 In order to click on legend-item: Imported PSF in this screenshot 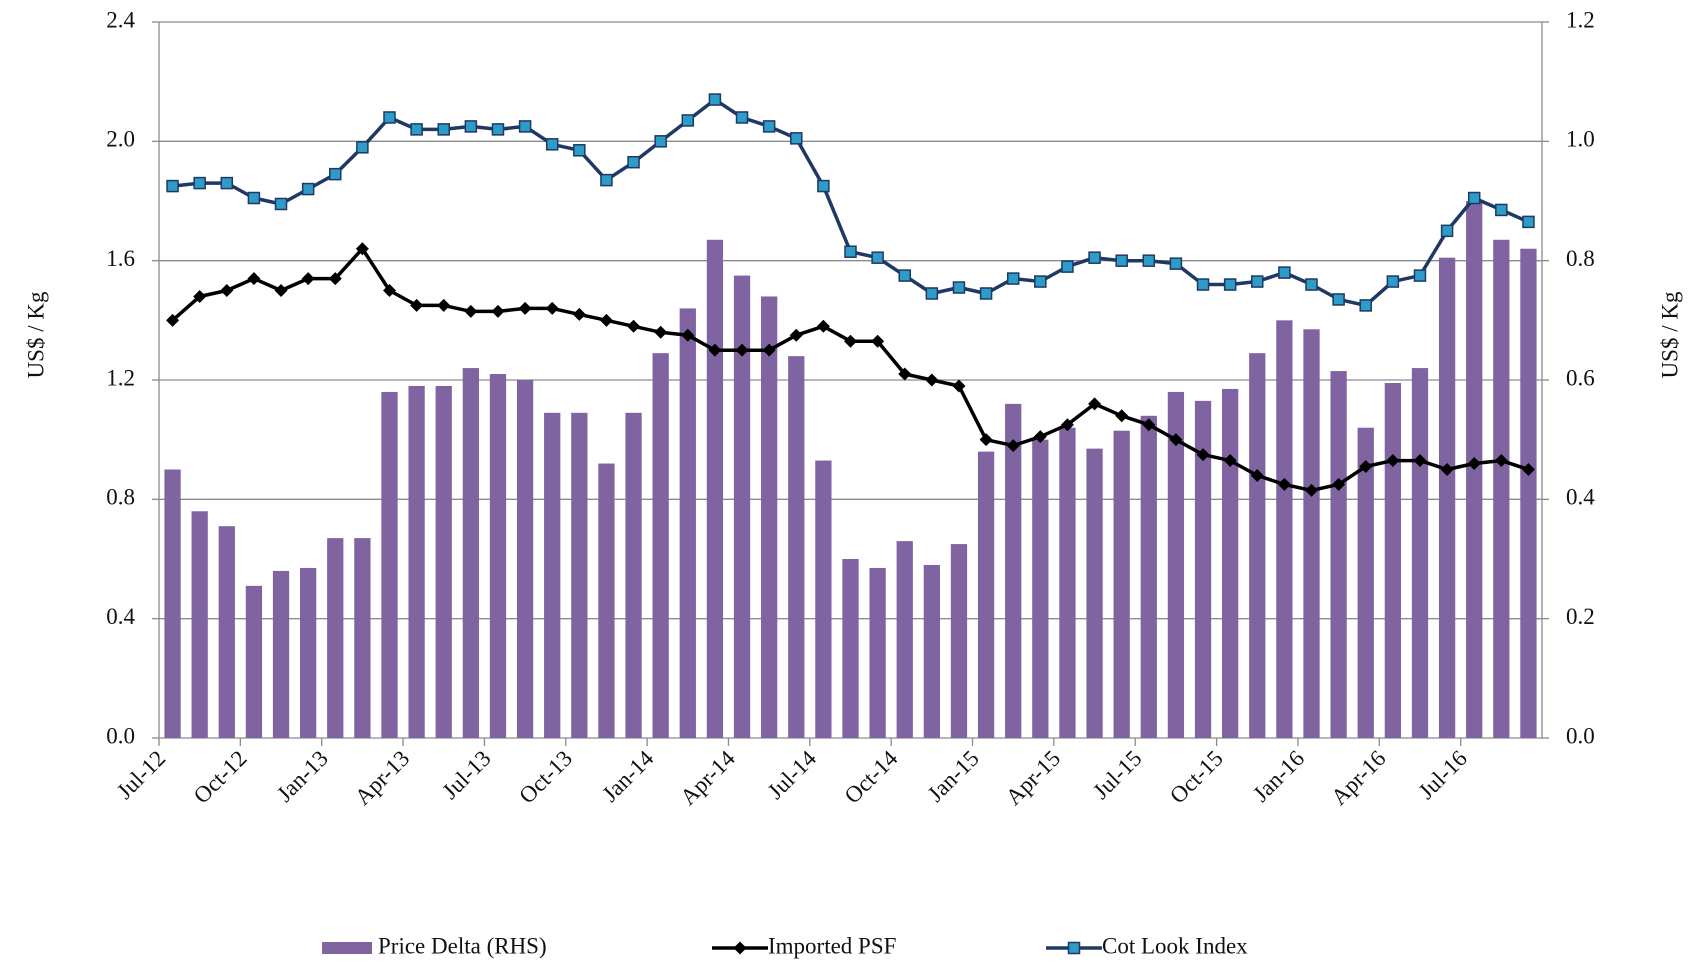, I will do `click(804, 945)`.